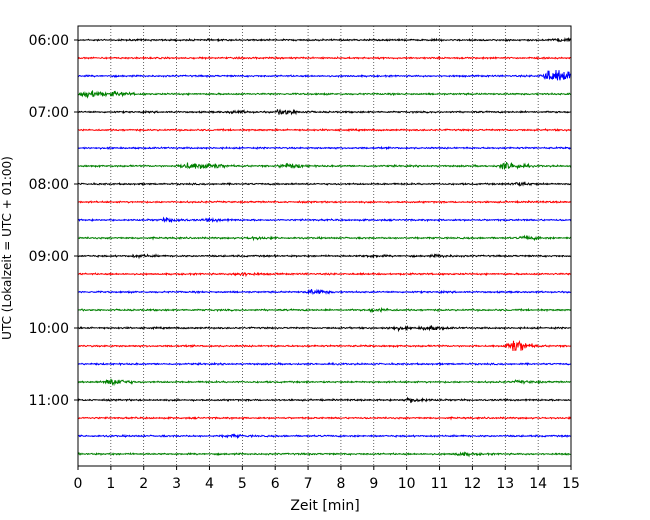 This screenshot has height=520, width=650. I want to click on y-tick-label: 09:00, so click(49, 257).